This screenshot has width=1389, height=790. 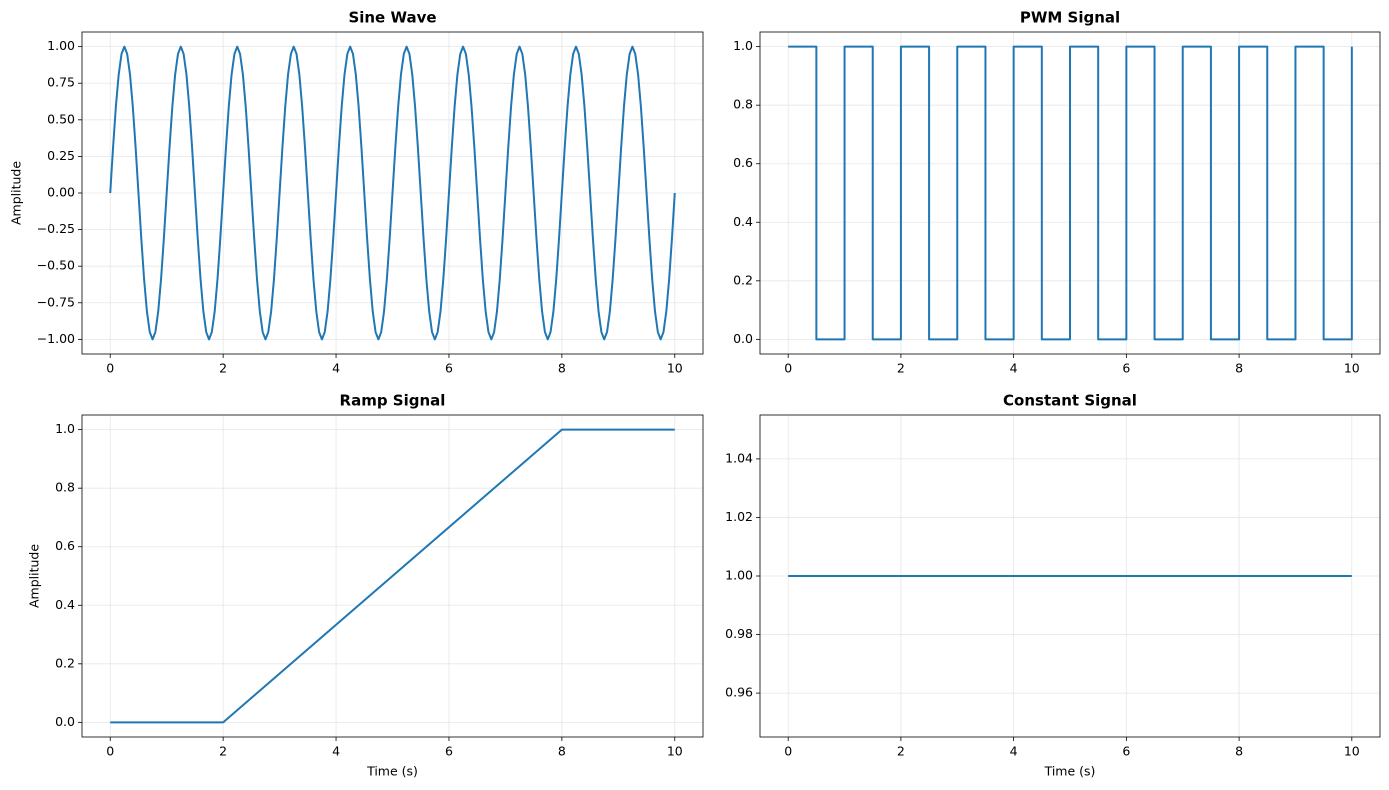 I want to click on y-tick-label: 0.75, so click(x=61, y=82).